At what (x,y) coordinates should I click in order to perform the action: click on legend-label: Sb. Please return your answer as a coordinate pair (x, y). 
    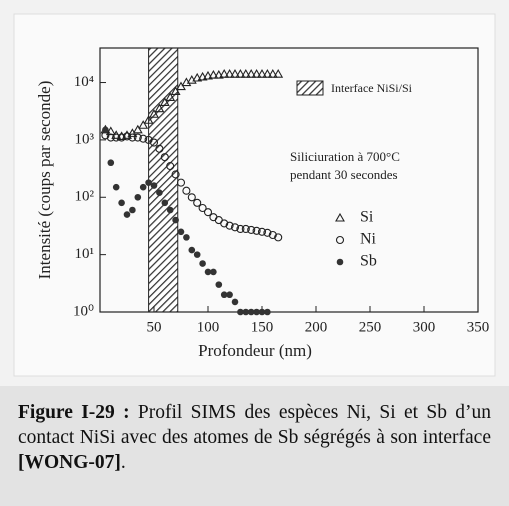
    Looking at the image, I should click on (368, 261).